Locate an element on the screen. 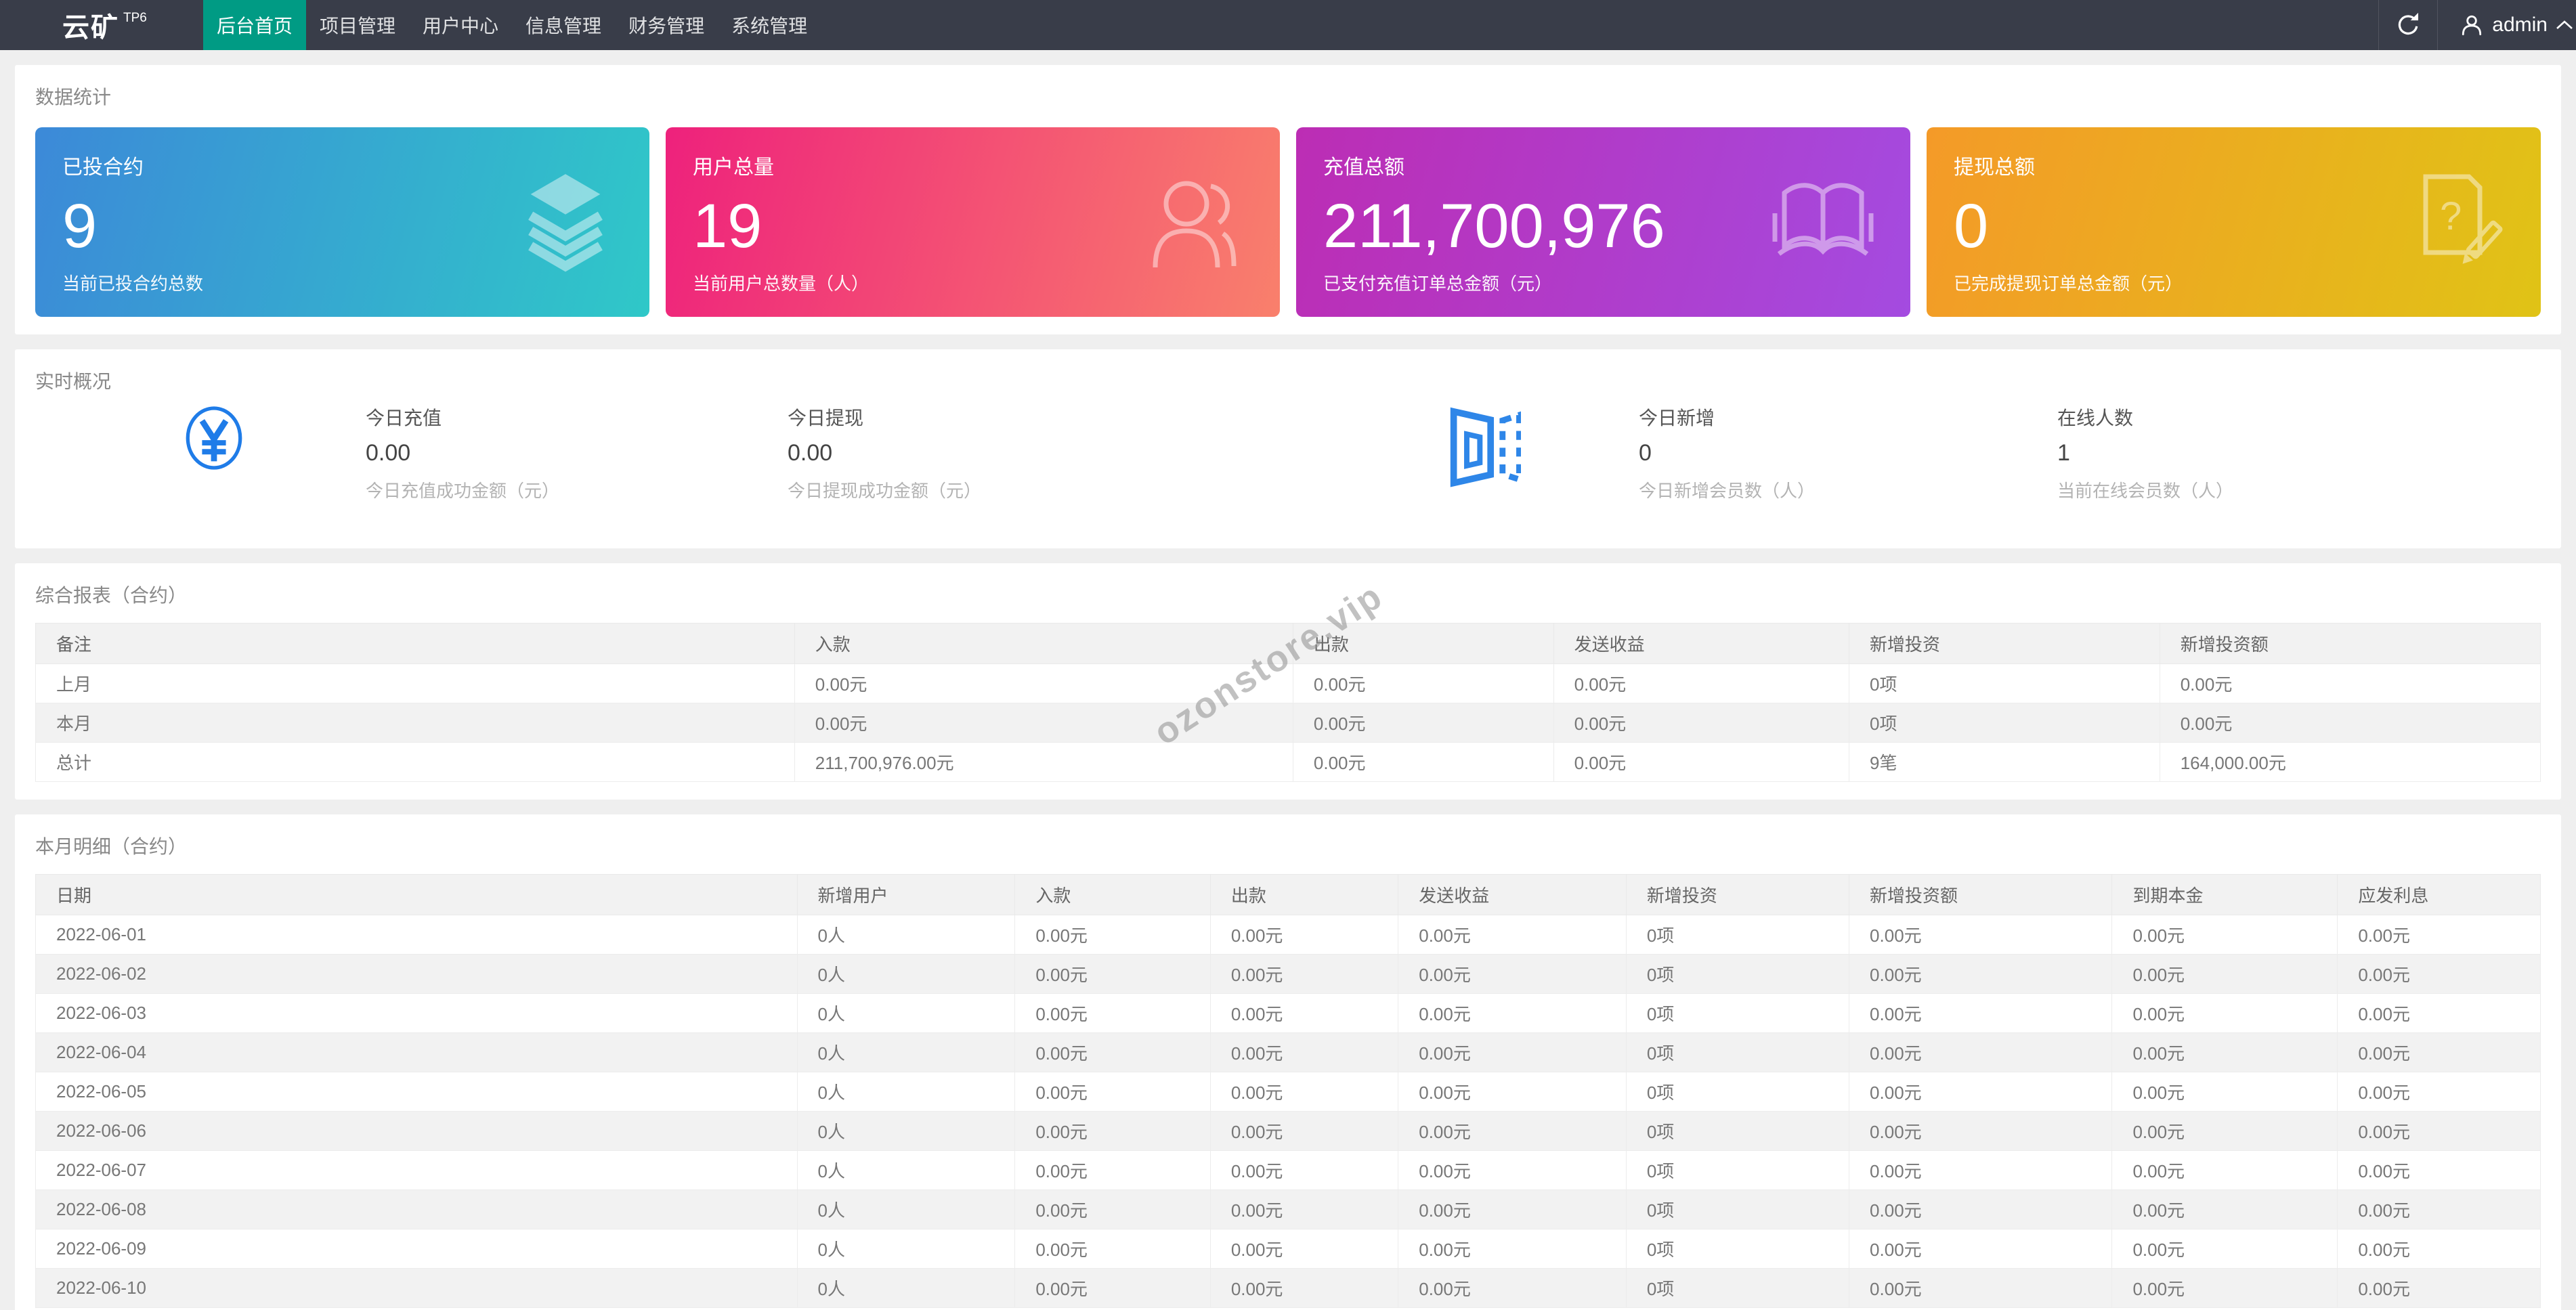 Image resolution: width=2576 pixels, height=1310 pixels. table-cell: 上月 is located at coordinates (415, 683).